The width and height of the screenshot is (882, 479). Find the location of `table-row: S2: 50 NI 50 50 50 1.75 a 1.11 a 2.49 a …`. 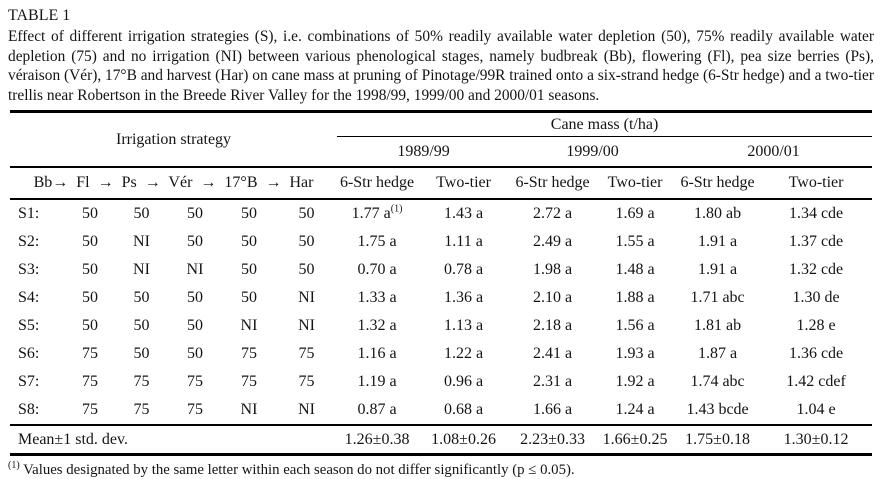

table-row: S2: 50 NI 50 50 50 1.75 a 1.11 a 2.49 a … is located at coordinates (441, 242).